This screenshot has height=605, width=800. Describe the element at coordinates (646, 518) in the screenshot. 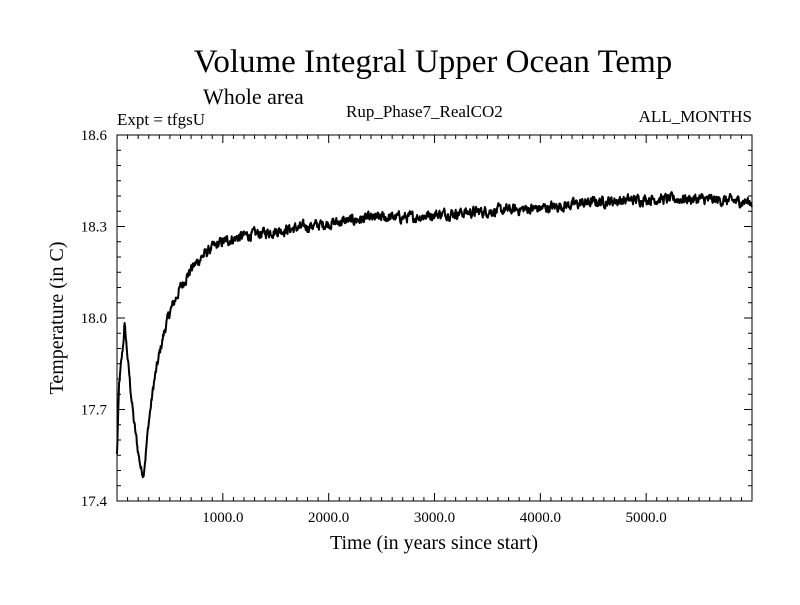

I see `x-tick-label: 5000.0` at that location.